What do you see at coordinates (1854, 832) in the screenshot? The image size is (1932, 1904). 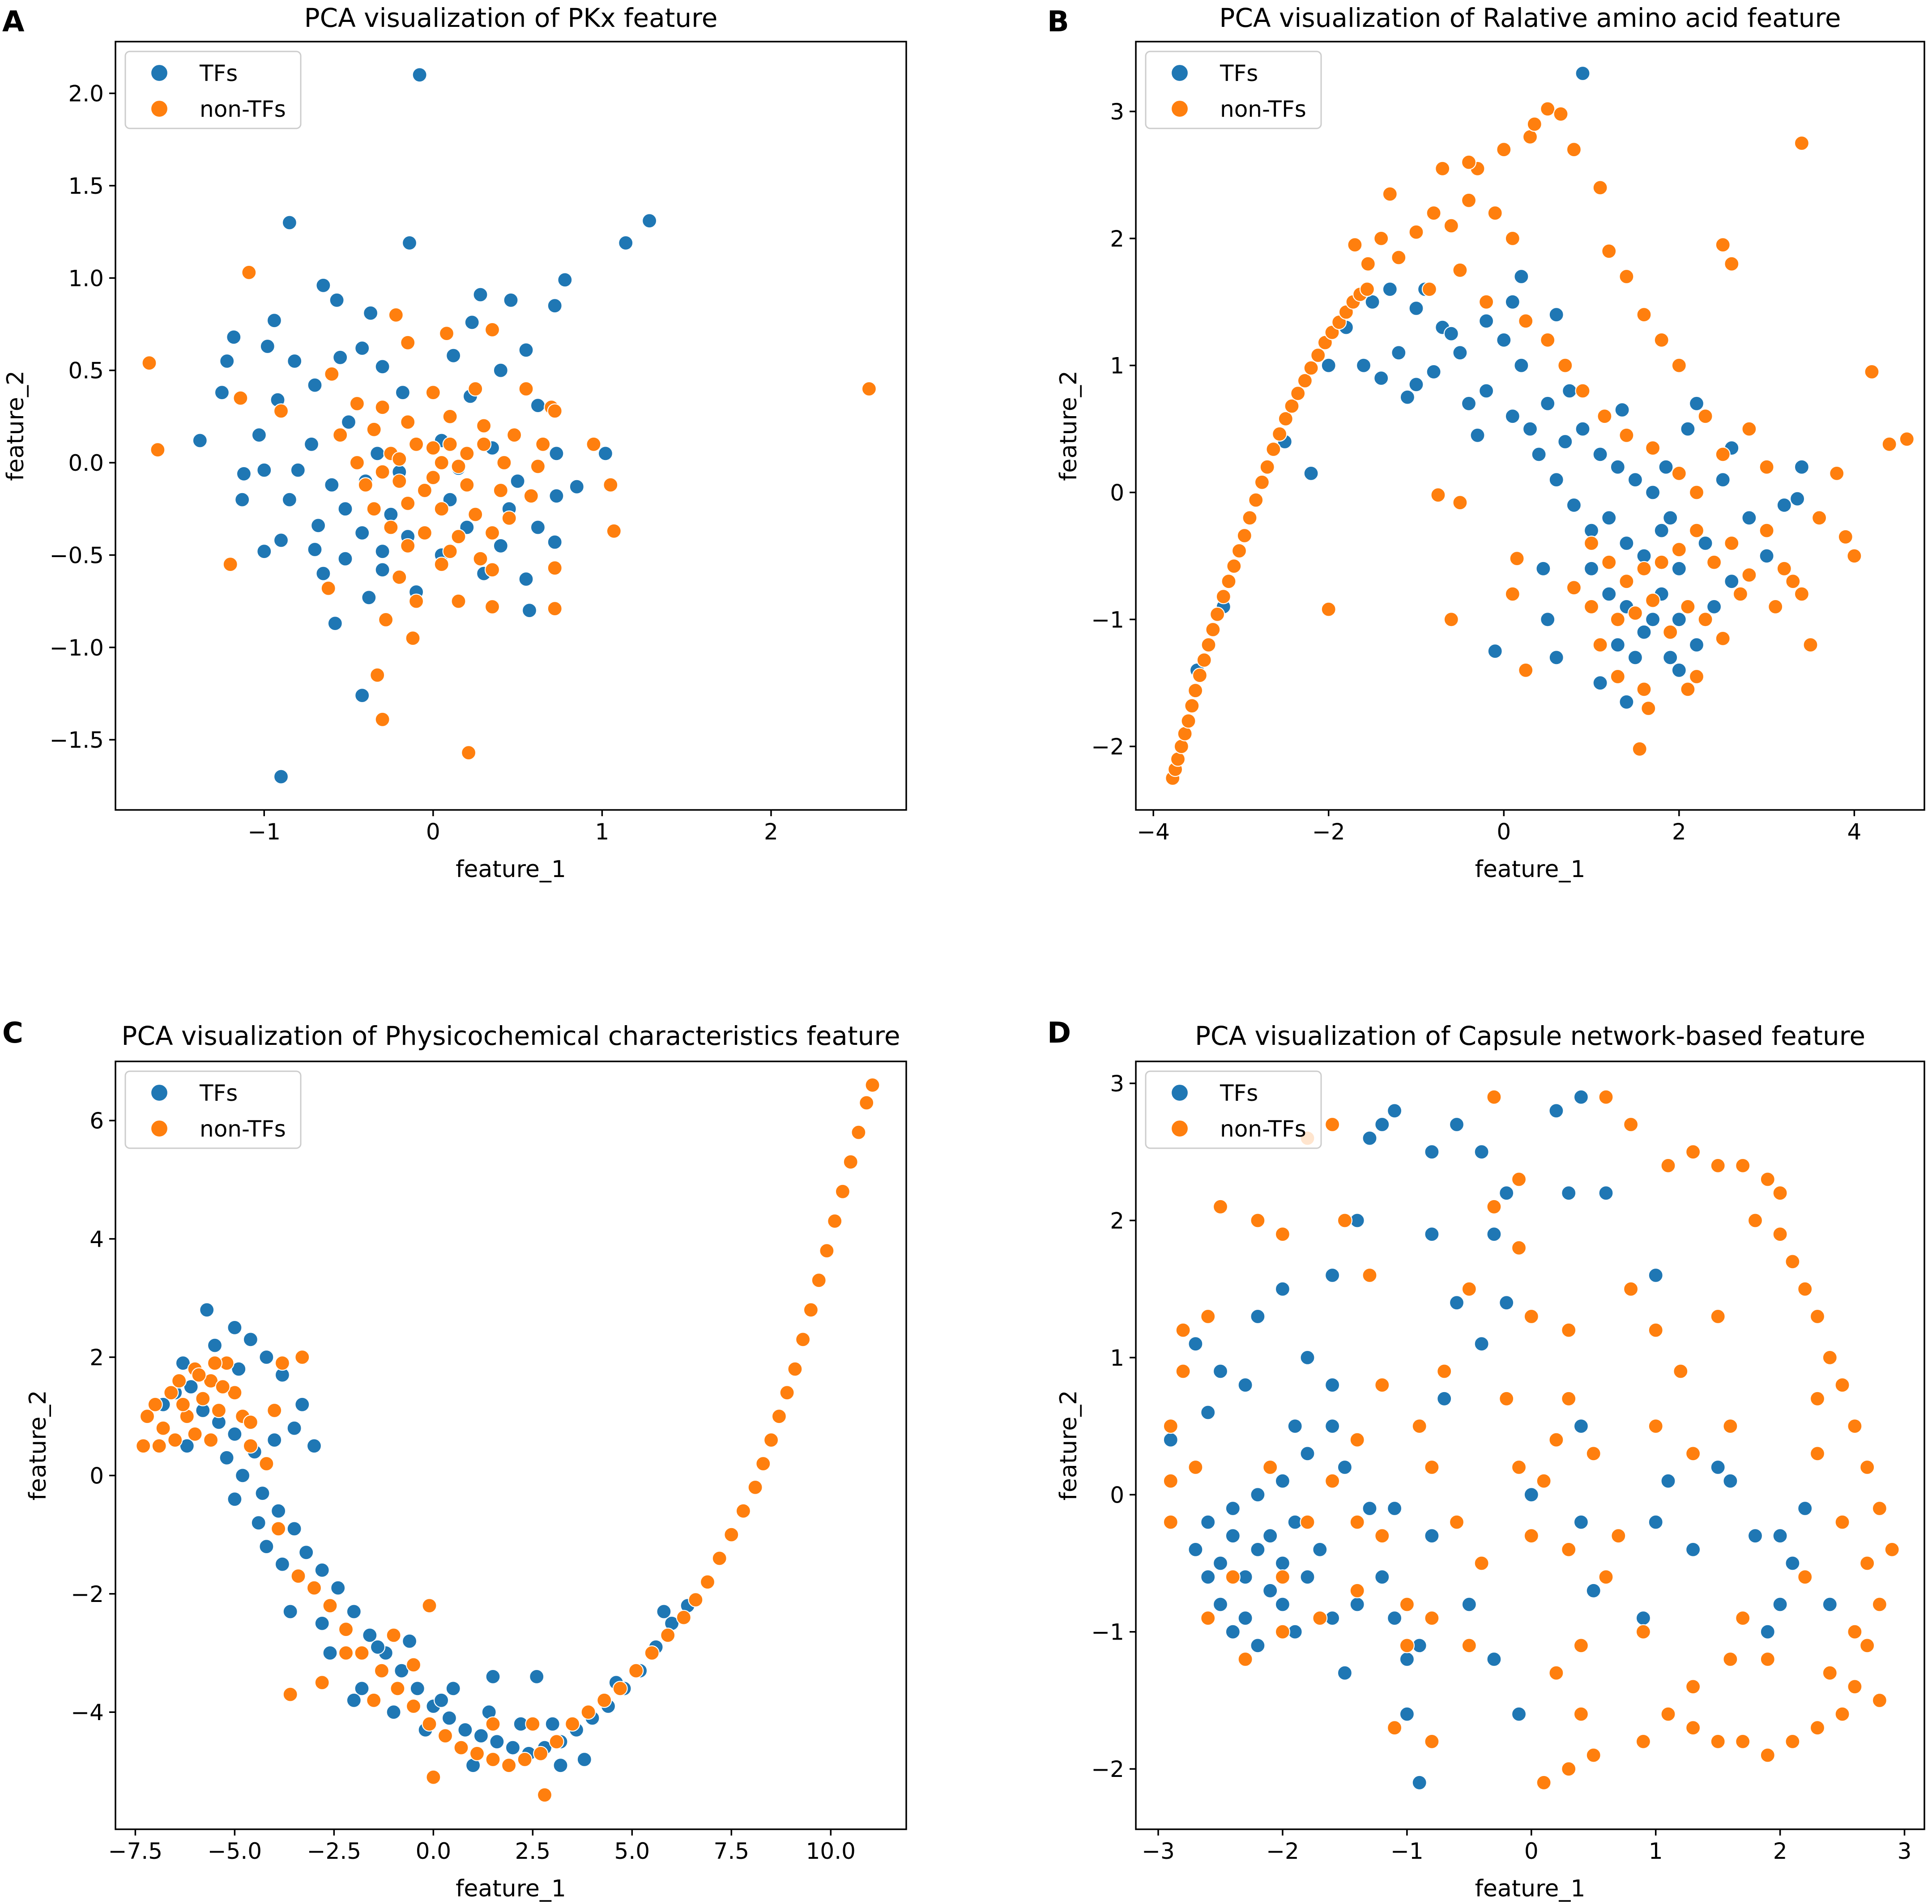 I see `x-tick-label: 4` at bounding box center [1854, 832].